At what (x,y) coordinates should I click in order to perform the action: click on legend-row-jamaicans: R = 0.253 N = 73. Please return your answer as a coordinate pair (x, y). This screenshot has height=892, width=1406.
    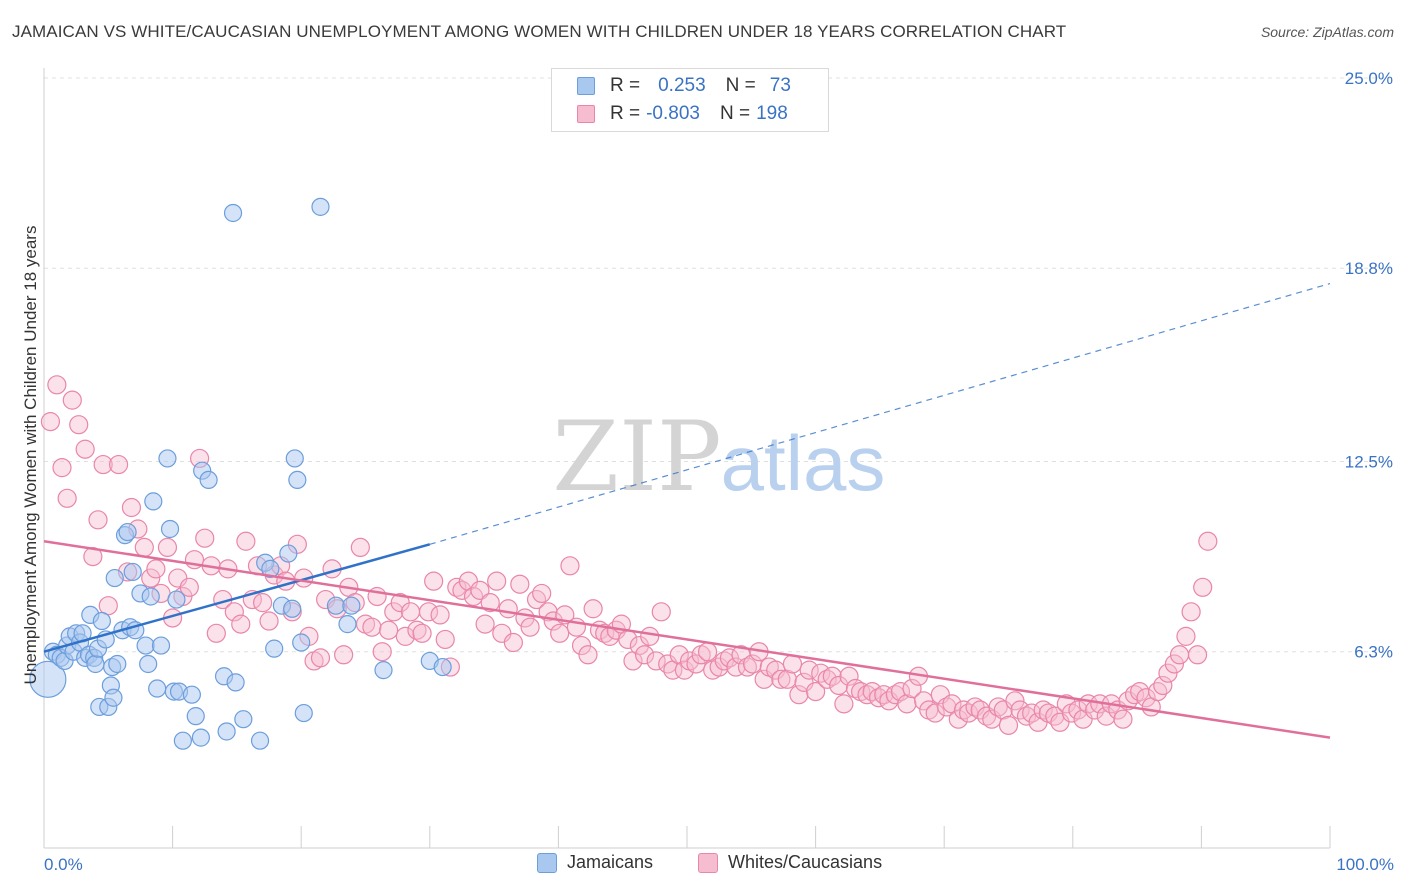
    Looking at the image, I should click on (684, 86).